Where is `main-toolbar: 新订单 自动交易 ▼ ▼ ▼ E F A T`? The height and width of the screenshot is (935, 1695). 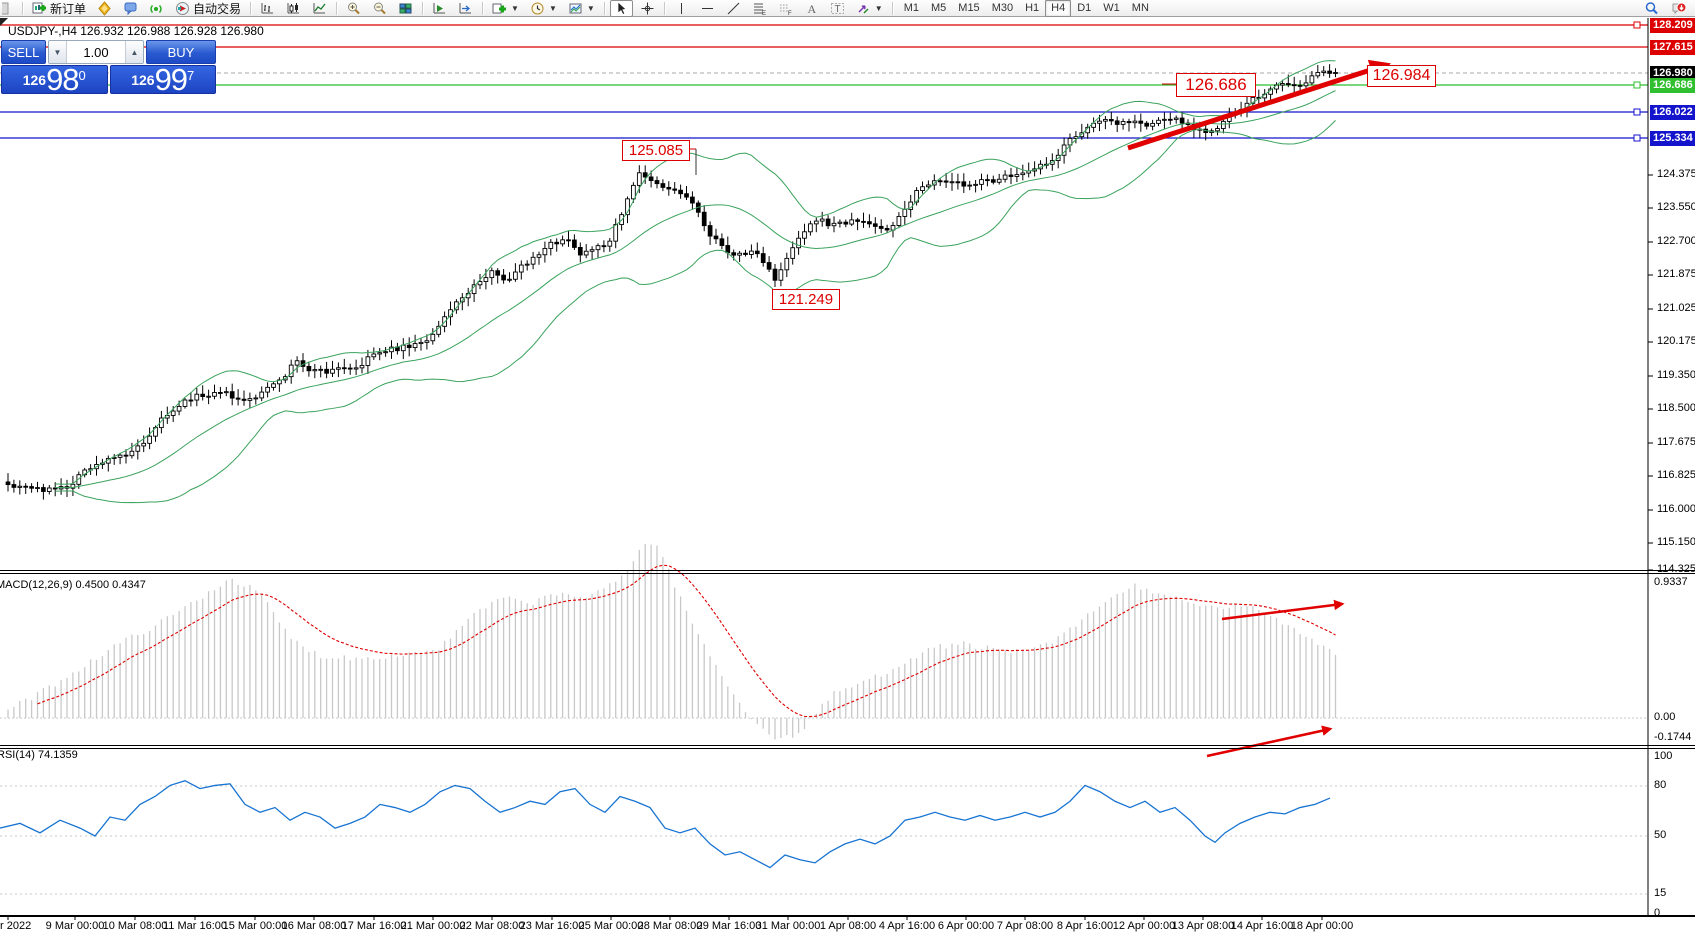 main-toolbar: 新订单 自动交易 ▼ ▼ ▼ E F A T is located at coordinates (847, 8).